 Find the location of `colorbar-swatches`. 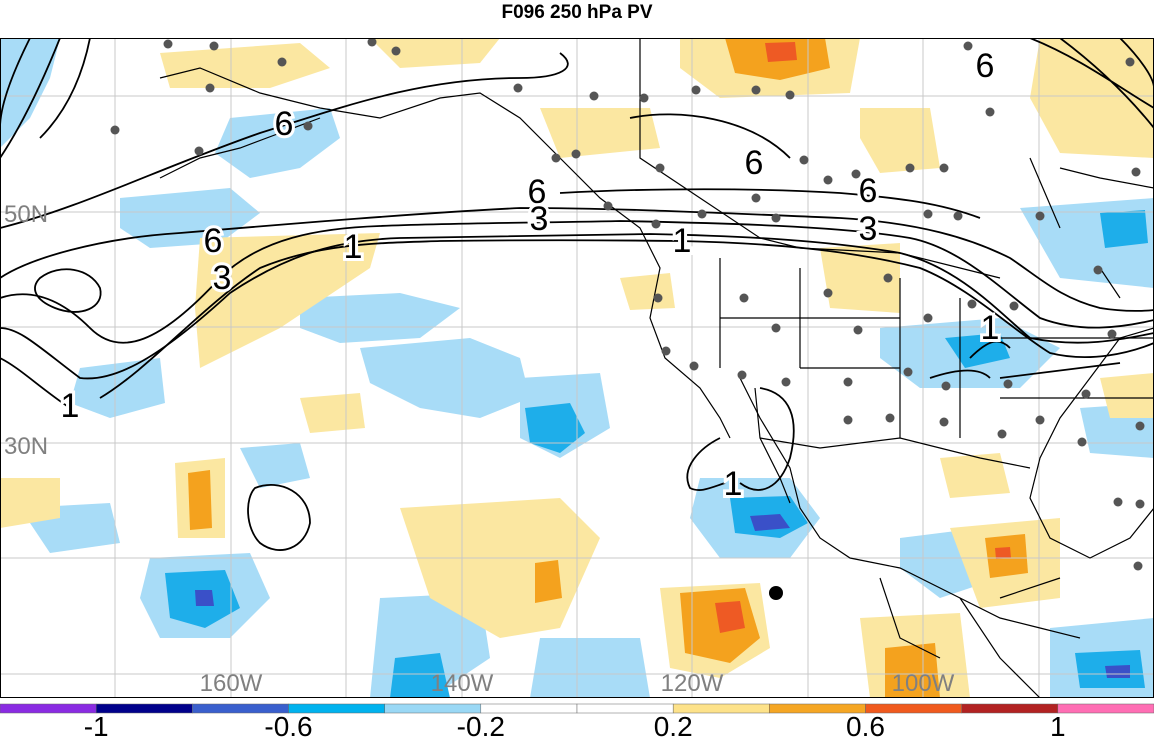

colorbar-swatches is located at coordinates (577, 708).